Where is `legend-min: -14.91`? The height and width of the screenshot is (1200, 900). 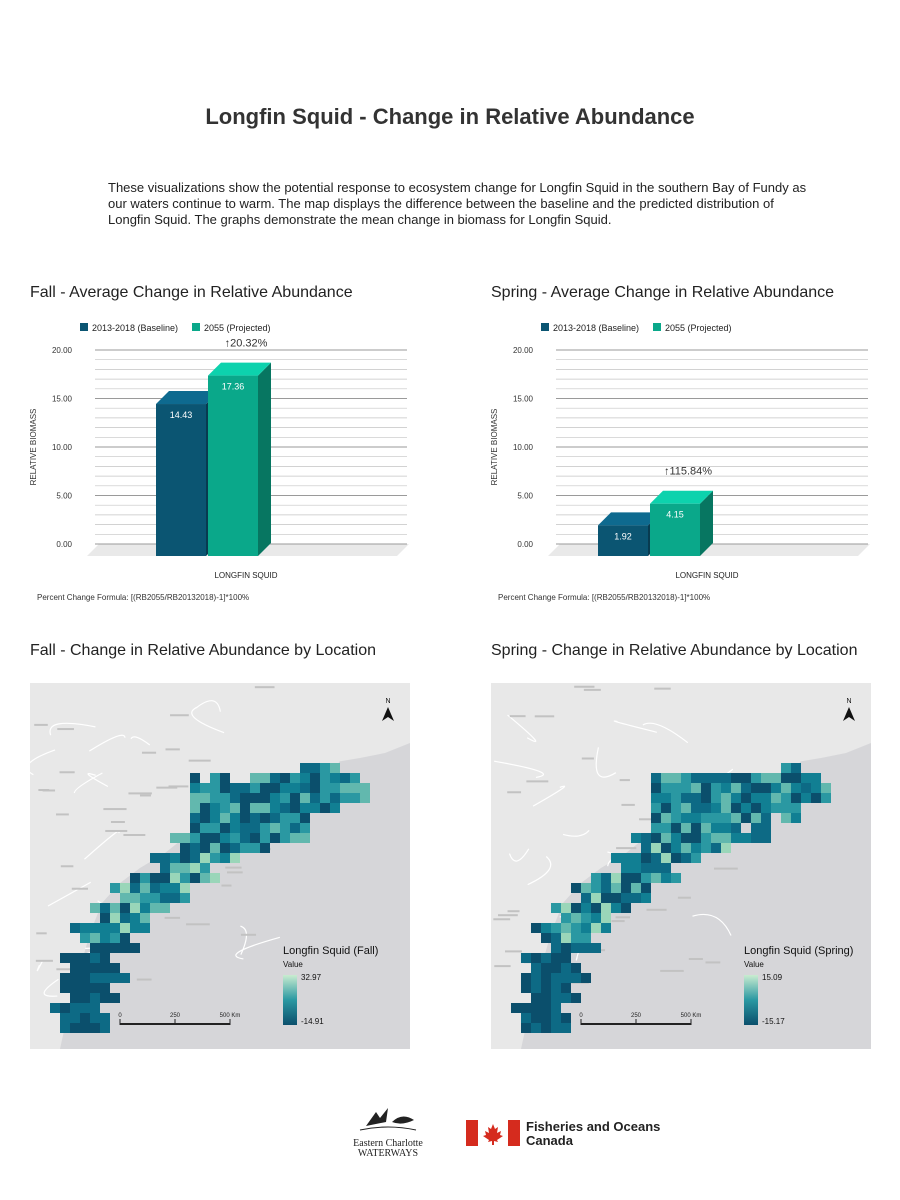
legend-min: -14.91 is located at coordinates (312, 1021).